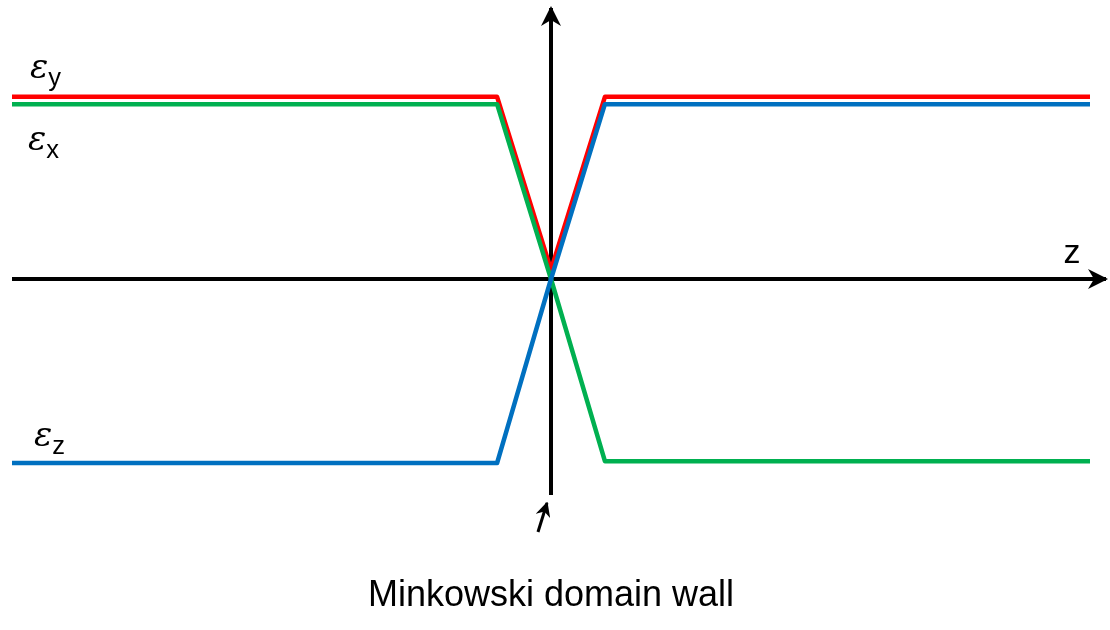 This screenshot has height=630, width=1110. Describe the element at coordinates (46, 68) in the screenshot. I see `series-label: ε$_{y}$` at that location.